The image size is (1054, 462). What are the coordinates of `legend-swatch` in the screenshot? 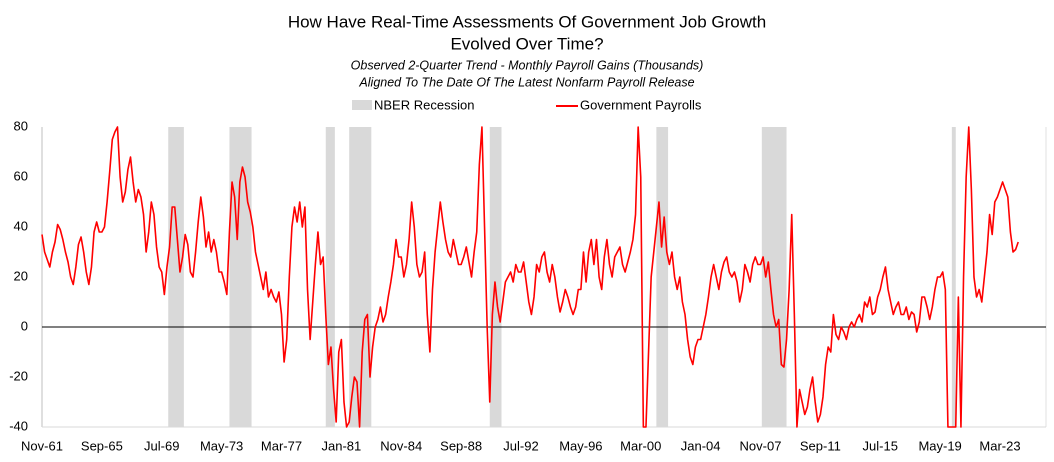 It's located at (362, 105).